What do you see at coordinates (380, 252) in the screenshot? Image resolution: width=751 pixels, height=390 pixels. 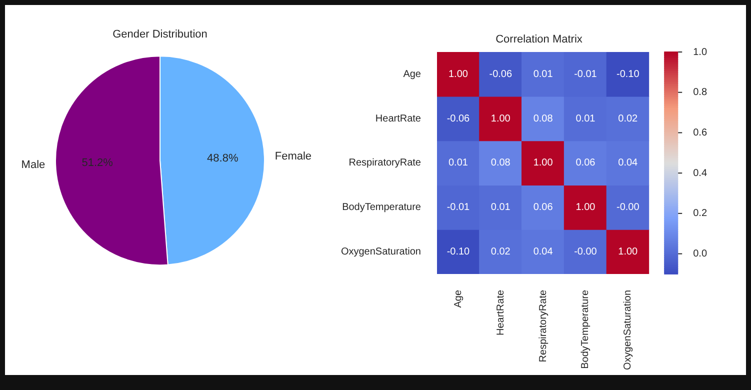 I see `y-tick-label: OxygenSaturation` at bounding box center [380, 252].